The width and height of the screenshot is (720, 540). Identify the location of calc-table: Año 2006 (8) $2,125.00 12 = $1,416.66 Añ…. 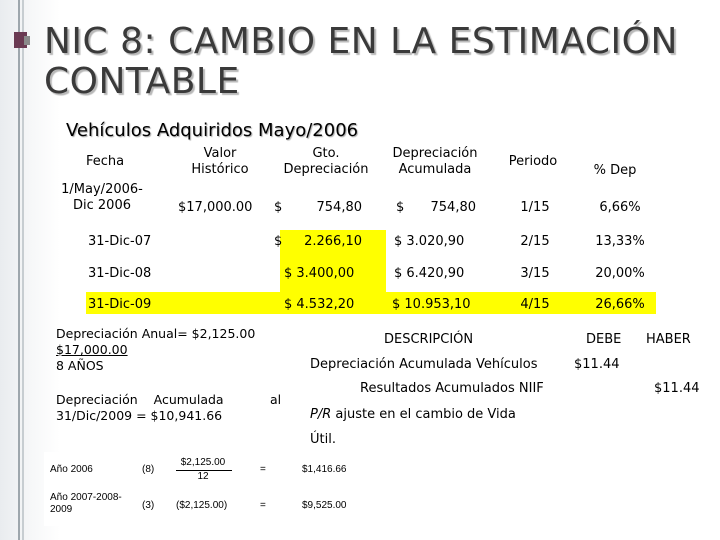
(205, 489).